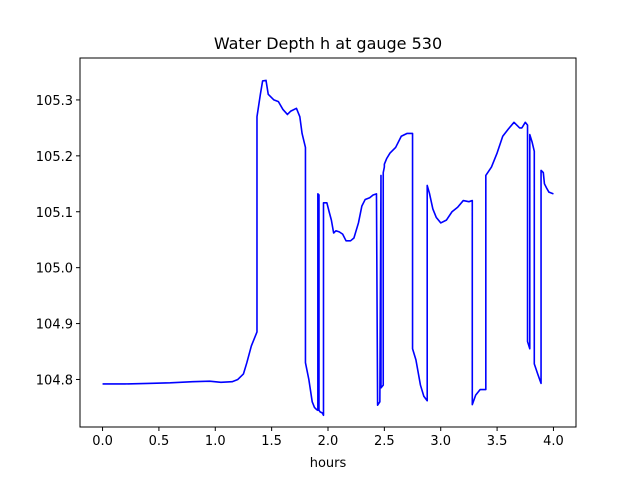 Image resolution: width=640 pixels, height=480 pixels. What do you see at coordinates (54, 269) in the screenshot?
I see `y-tick-label: 105.0` at bounding box center [54, 269].